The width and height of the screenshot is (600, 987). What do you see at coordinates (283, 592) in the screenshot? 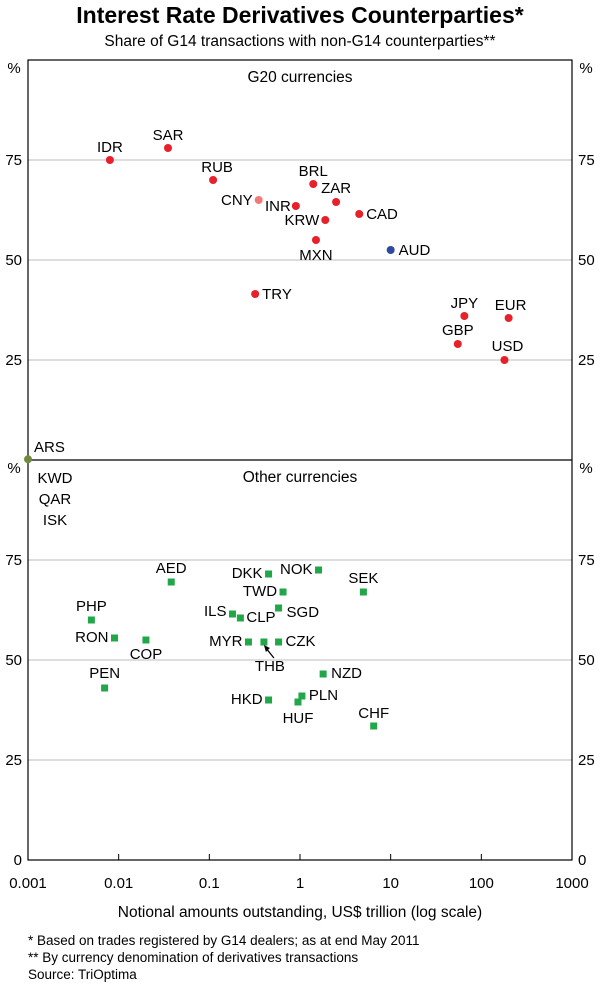
I see `data-point-twd` at bounding box center [283, 592].